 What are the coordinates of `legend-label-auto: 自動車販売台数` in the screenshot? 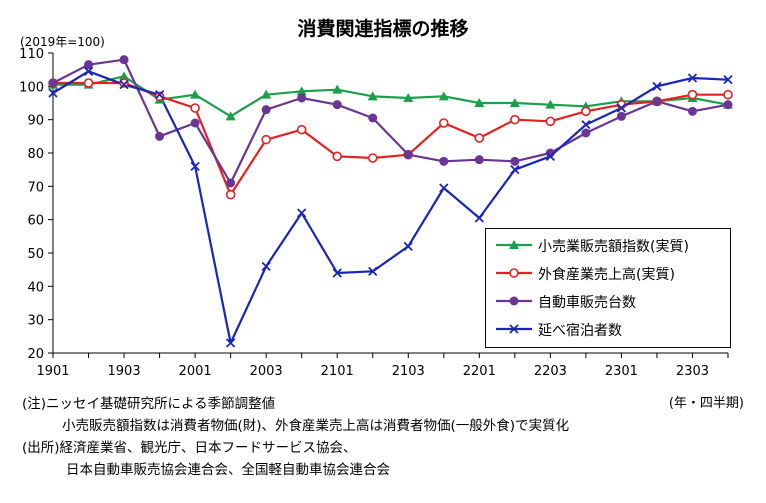 It's located at (587, 303).